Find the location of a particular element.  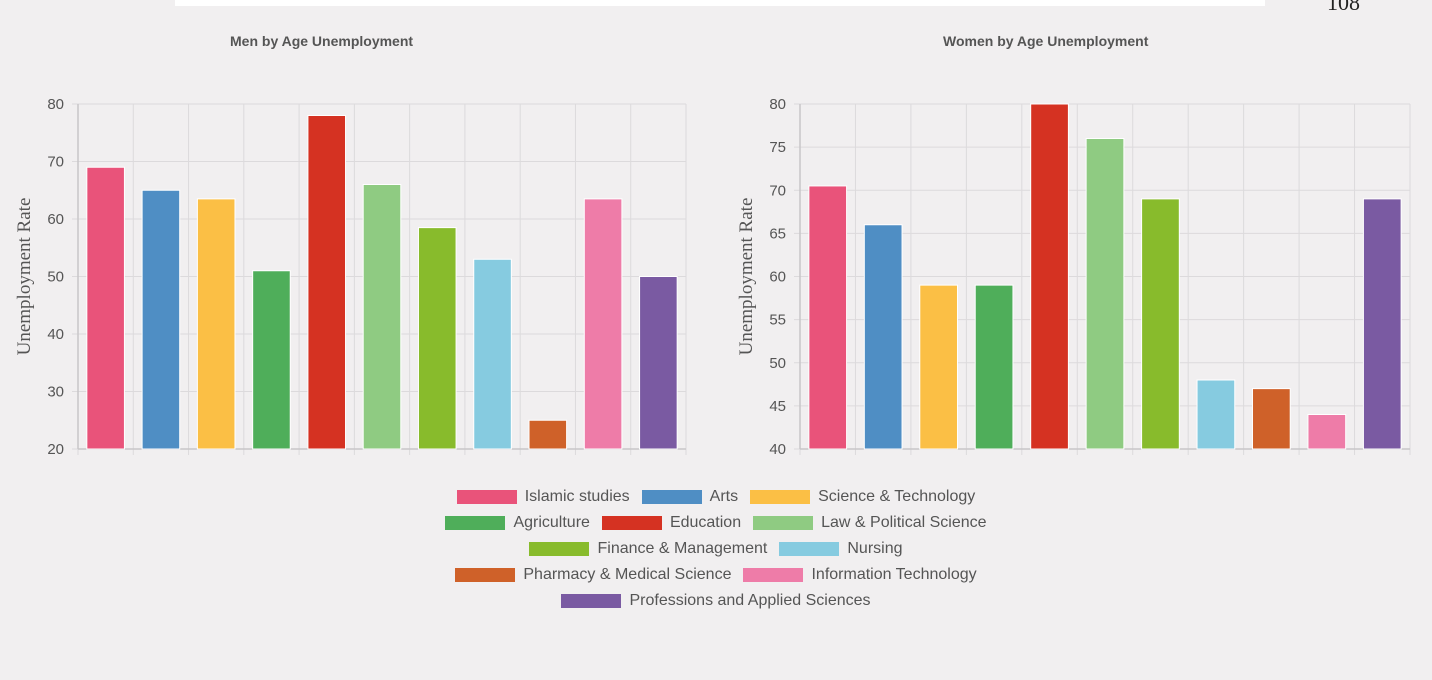

women-y-tick-label: 70 is located at coordinates (777, 190).